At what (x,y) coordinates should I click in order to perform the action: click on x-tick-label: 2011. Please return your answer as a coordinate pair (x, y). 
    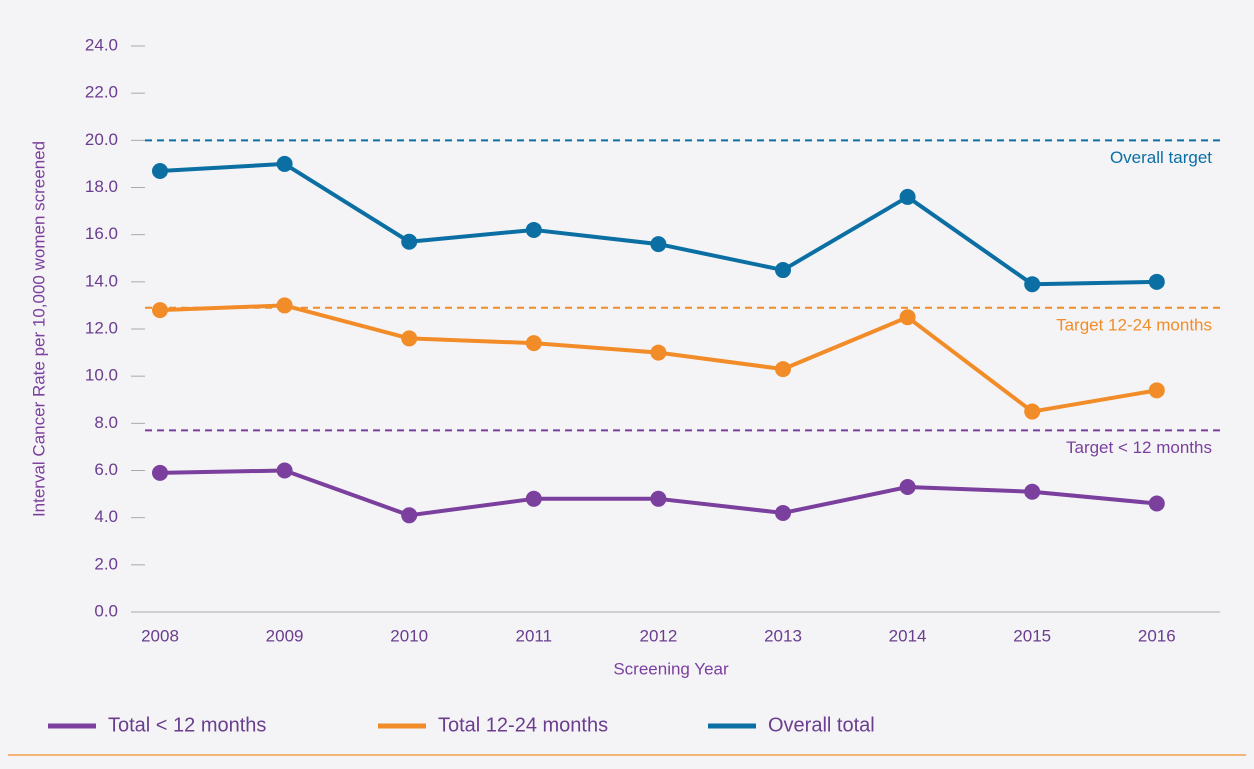
    Looking at the image, I should click on (534, 635).